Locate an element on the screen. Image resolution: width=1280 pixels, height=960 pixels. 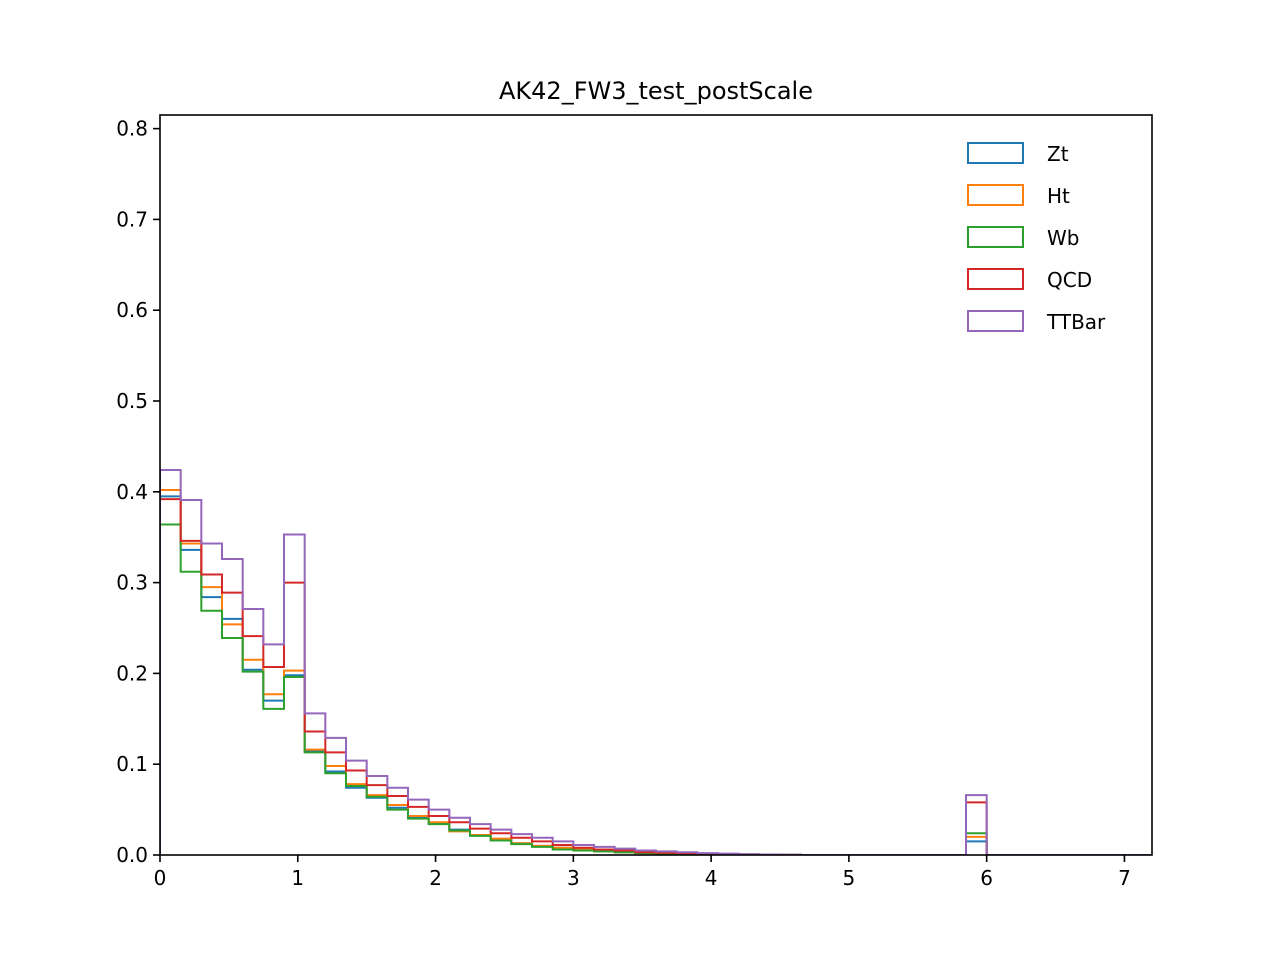
y-tick-label: 0.3 is located at coordinates (132, 583).